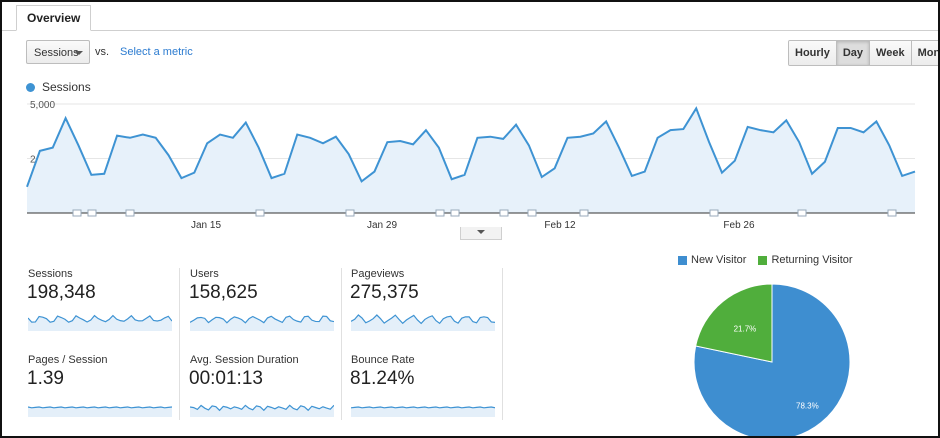 This screenshot has width=940, height=438. I want to click on metric-card-label: Avg. Session Duration, so click(244, 360).